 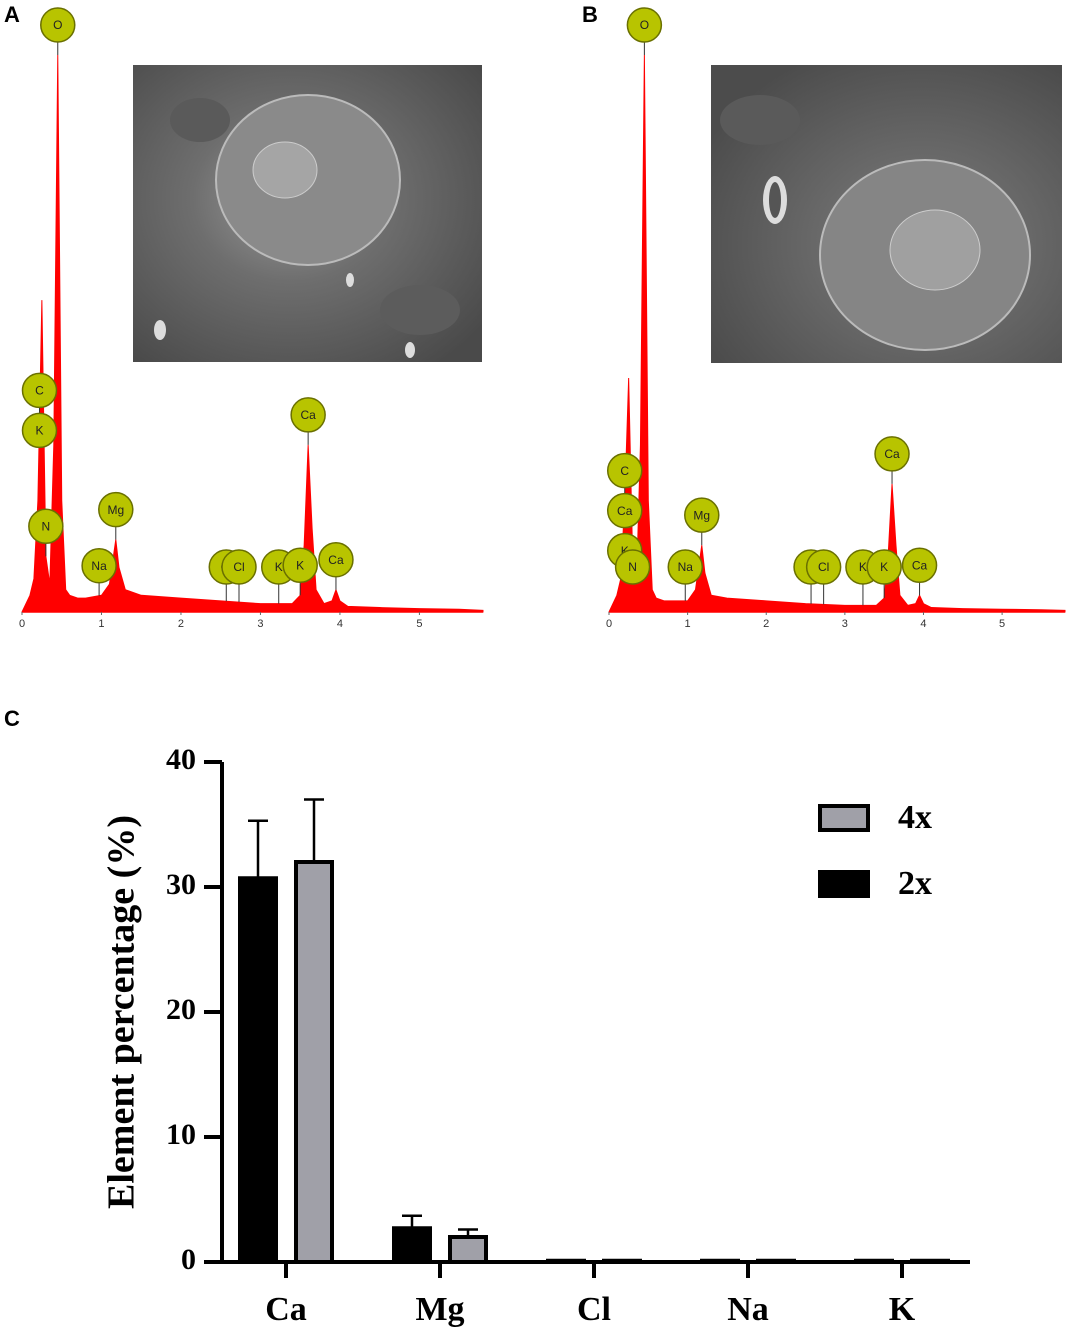 What do you see at coordinates (181, 759) in the screenshot?
I see `y-tick-label: 40` at bounding box center [181, 759].